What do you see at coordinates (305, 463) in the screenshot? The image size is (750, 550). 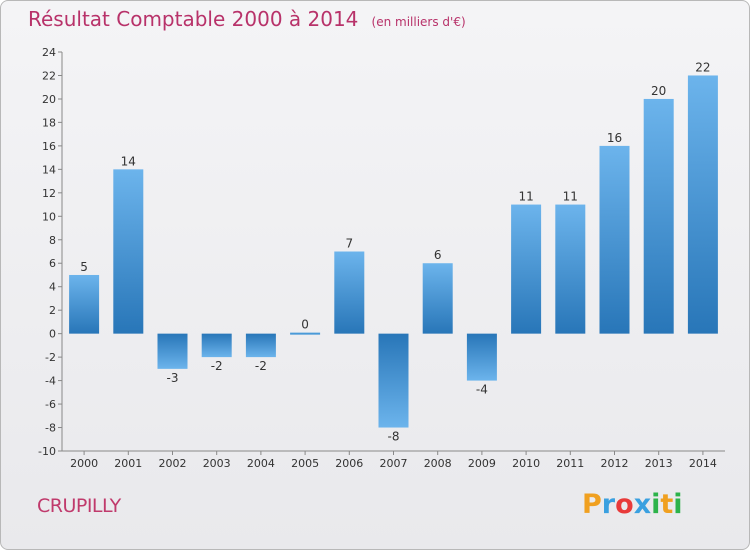 I see `x-tick-label: 2005` at bounding box center [305, 463].